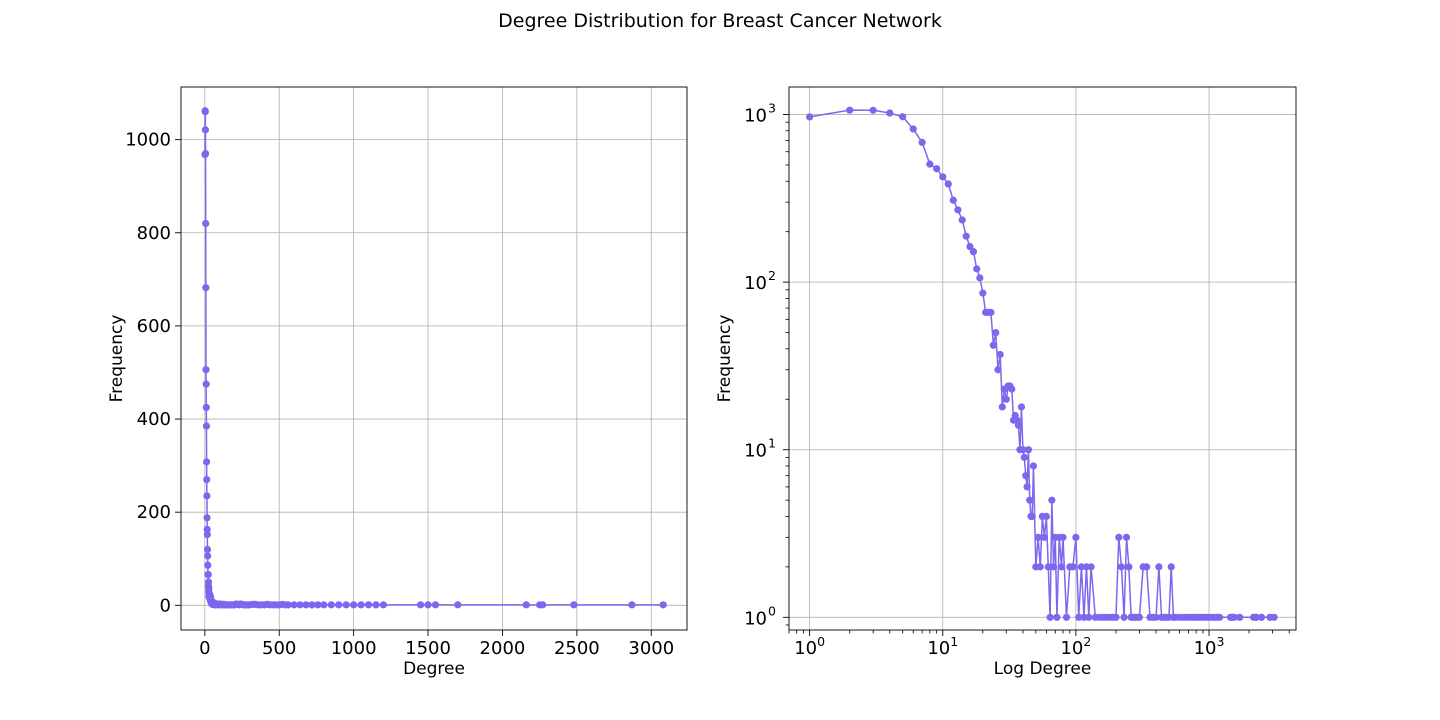 This screenshot has width=1440, height=720. What do you see at coordinates (204, 648) in the screenshot?
I see `x-tick-label: 0` at bounding box center [204, 648].